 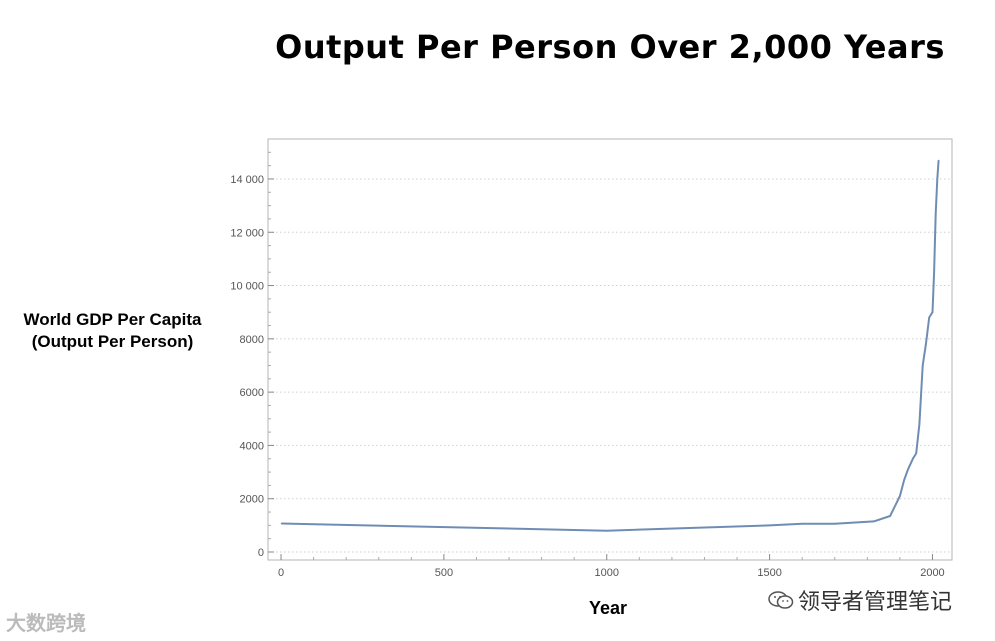 I want to click on y-tick-label: 2000, so click(x=252, y=500).